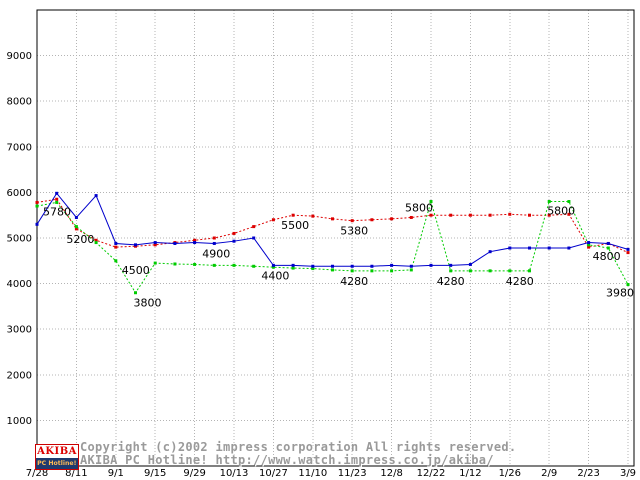  What do you see at coordinates (352, 473) in the screenshot?
I see `svg-text: 11/23` at bounding box center [352, 473].